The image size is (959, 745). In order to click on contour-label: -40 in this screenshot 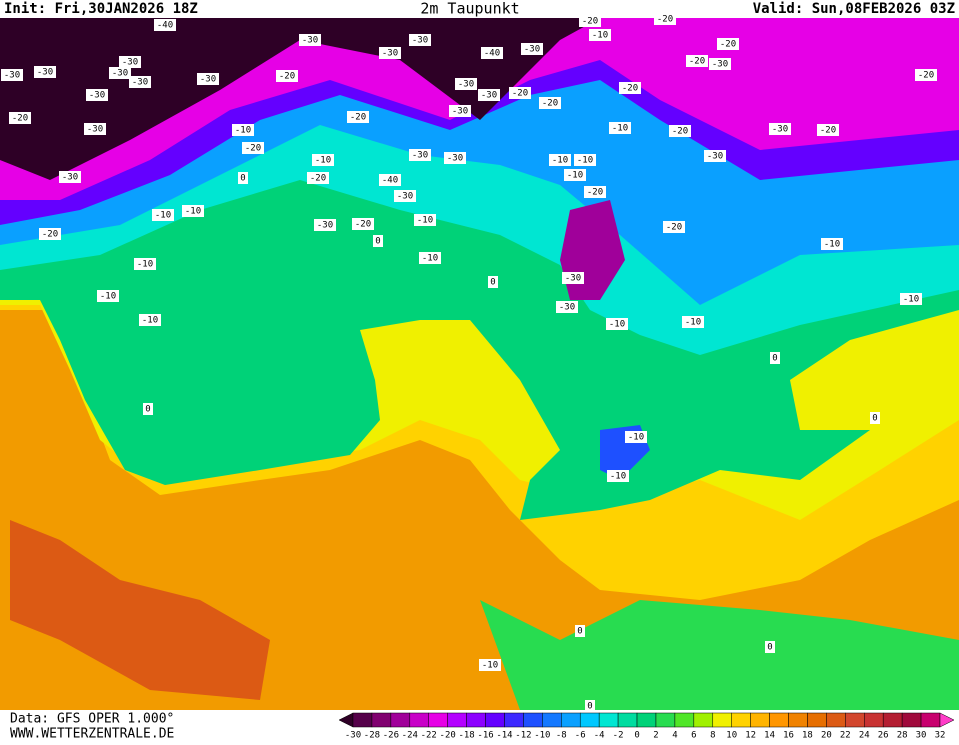, I will do `click(390, 181)`.